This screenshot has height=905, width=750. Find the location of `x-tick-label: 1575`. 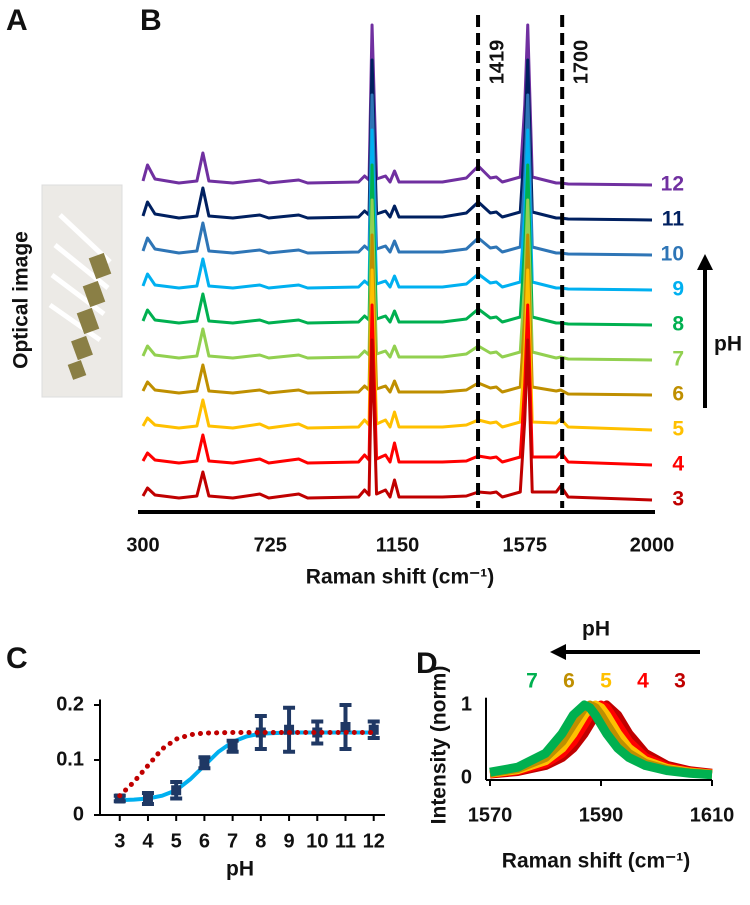

x-tick-label: 1575 is located at coordinates (525, 545).